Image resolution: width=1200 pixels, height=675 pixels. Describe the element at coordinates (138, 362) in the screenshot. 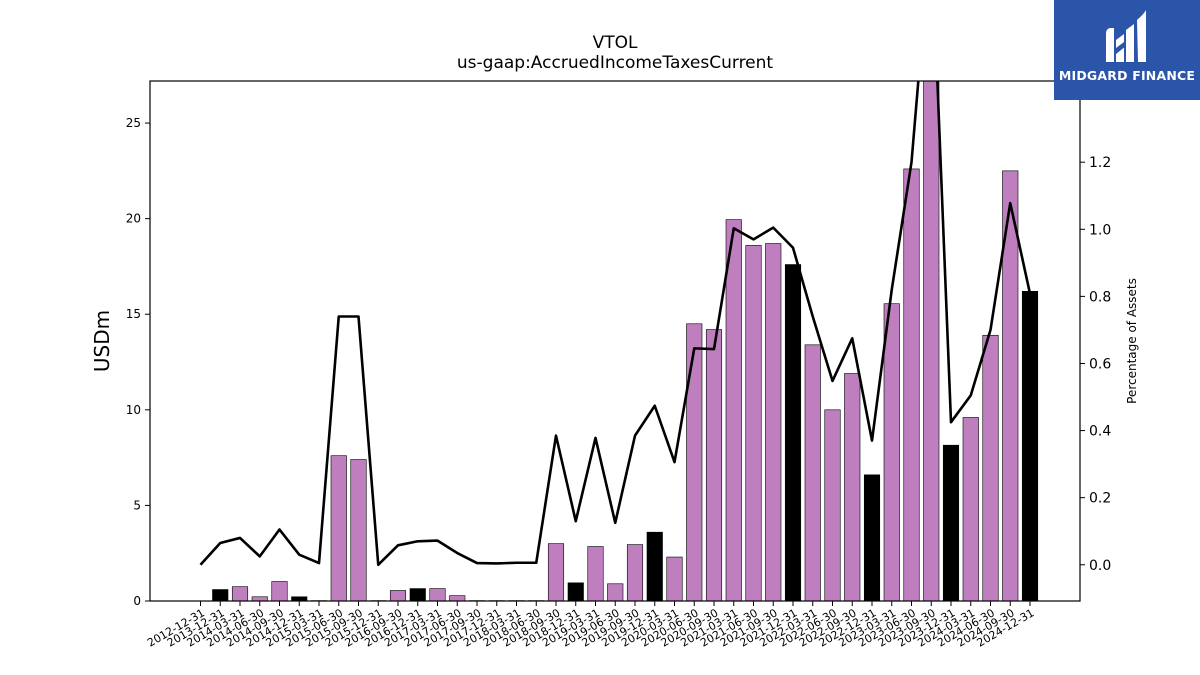

I see `y-axis-ticks: 0 5 10 15 20 25` at that location.